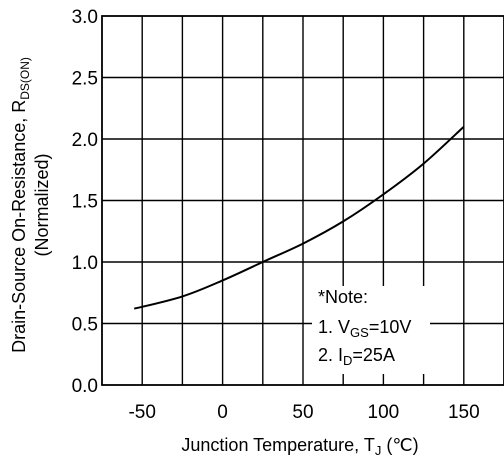 The height and width of the screenshot is (456, 504). What do you see at coordinates (85, 325) in the screenshot?
I see `y-tick-label: 0.5` at bounding box center [85, 325].